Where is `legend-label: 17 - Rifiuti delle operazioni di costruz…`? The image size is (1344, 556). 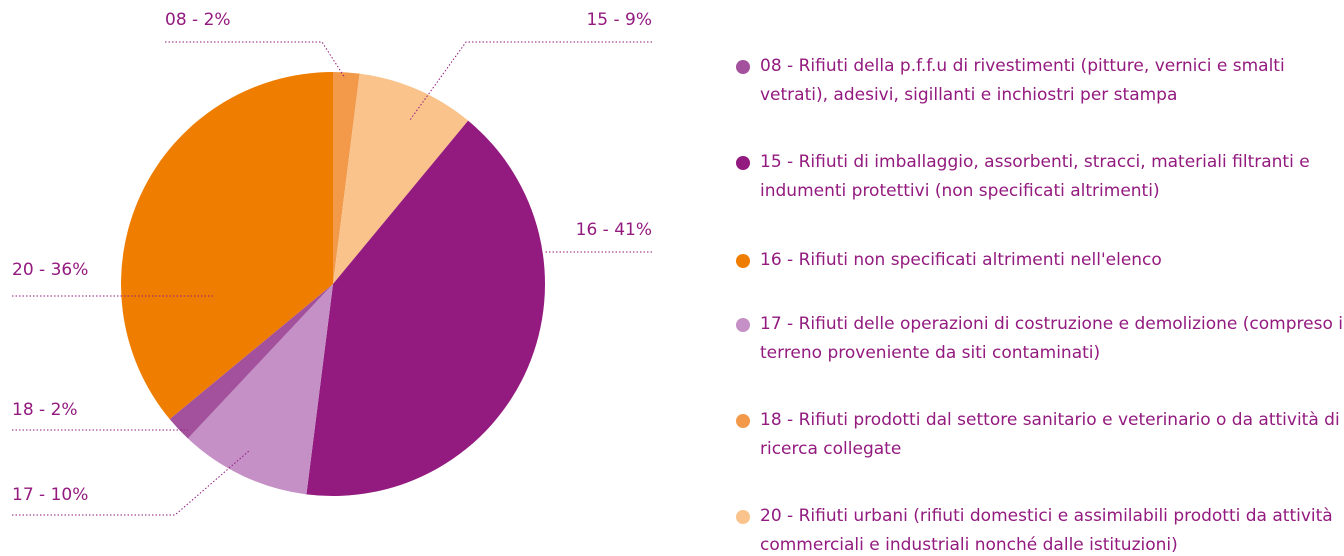 legend-label: 17 - Rifiuti delle operazioni di costruz… is located at coordinates (1052, 338).